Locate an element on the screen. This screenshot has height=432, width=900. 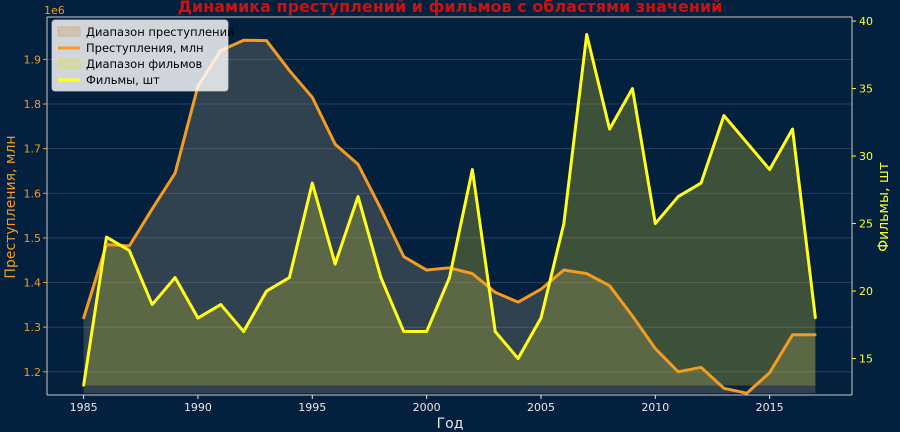
x-tick-label: 1995 is located at coordinates (312, 407).